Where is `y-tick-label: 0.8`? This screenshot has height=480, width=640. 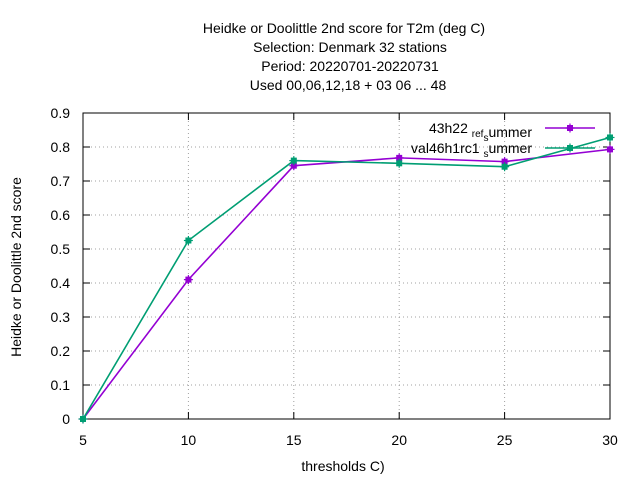
y-tick-label: 0.8 is located at coordinates (61, 147).